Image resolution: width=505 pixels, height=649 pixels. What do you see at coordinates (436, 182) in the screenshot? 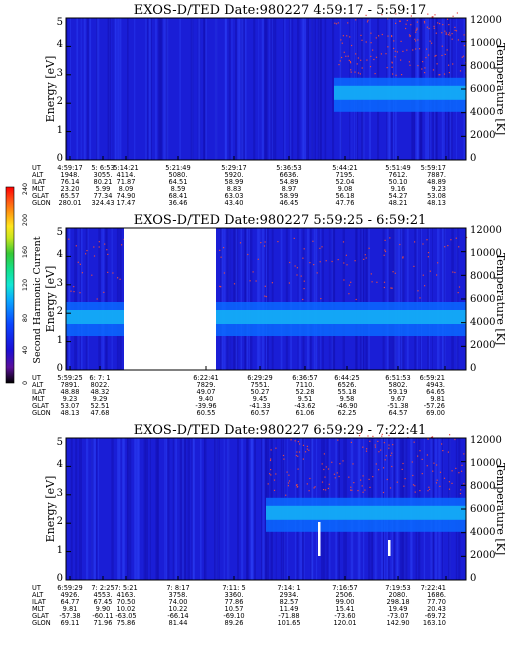
I see `orbit-table-cell: 48.89` at bounding box center [436, 182].